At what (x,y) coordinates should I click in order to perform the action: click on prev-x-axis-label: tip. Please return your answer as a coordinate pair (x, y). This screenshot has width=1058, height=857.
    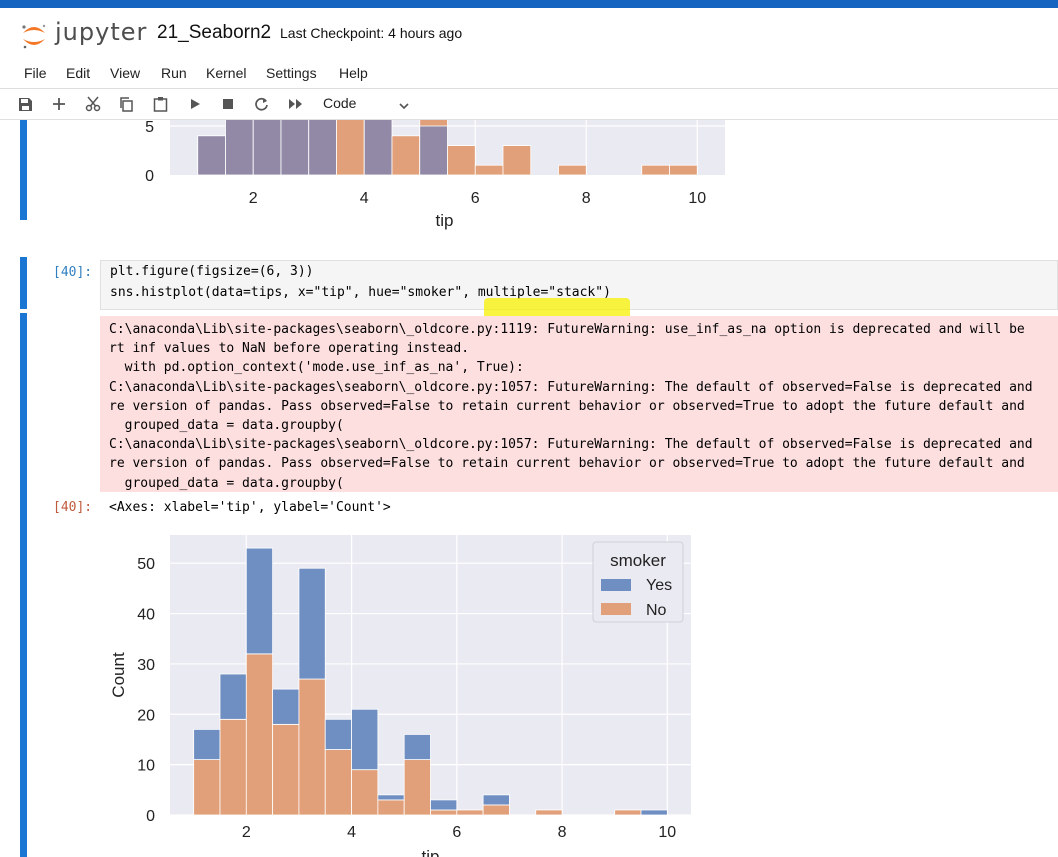
    Looking at the image, I should click on (445, 220).